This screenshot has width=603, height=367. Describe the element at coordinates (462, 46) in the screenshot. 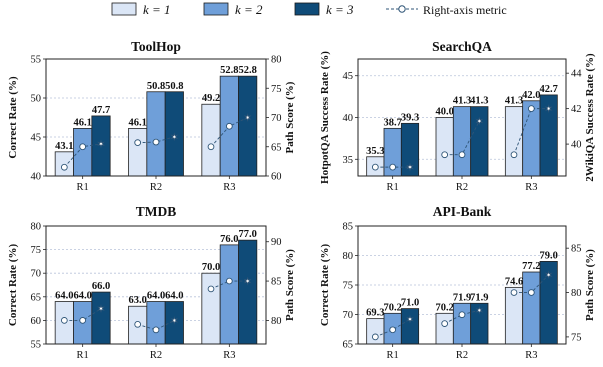

I see `chart-title: SearchQA` at that location.